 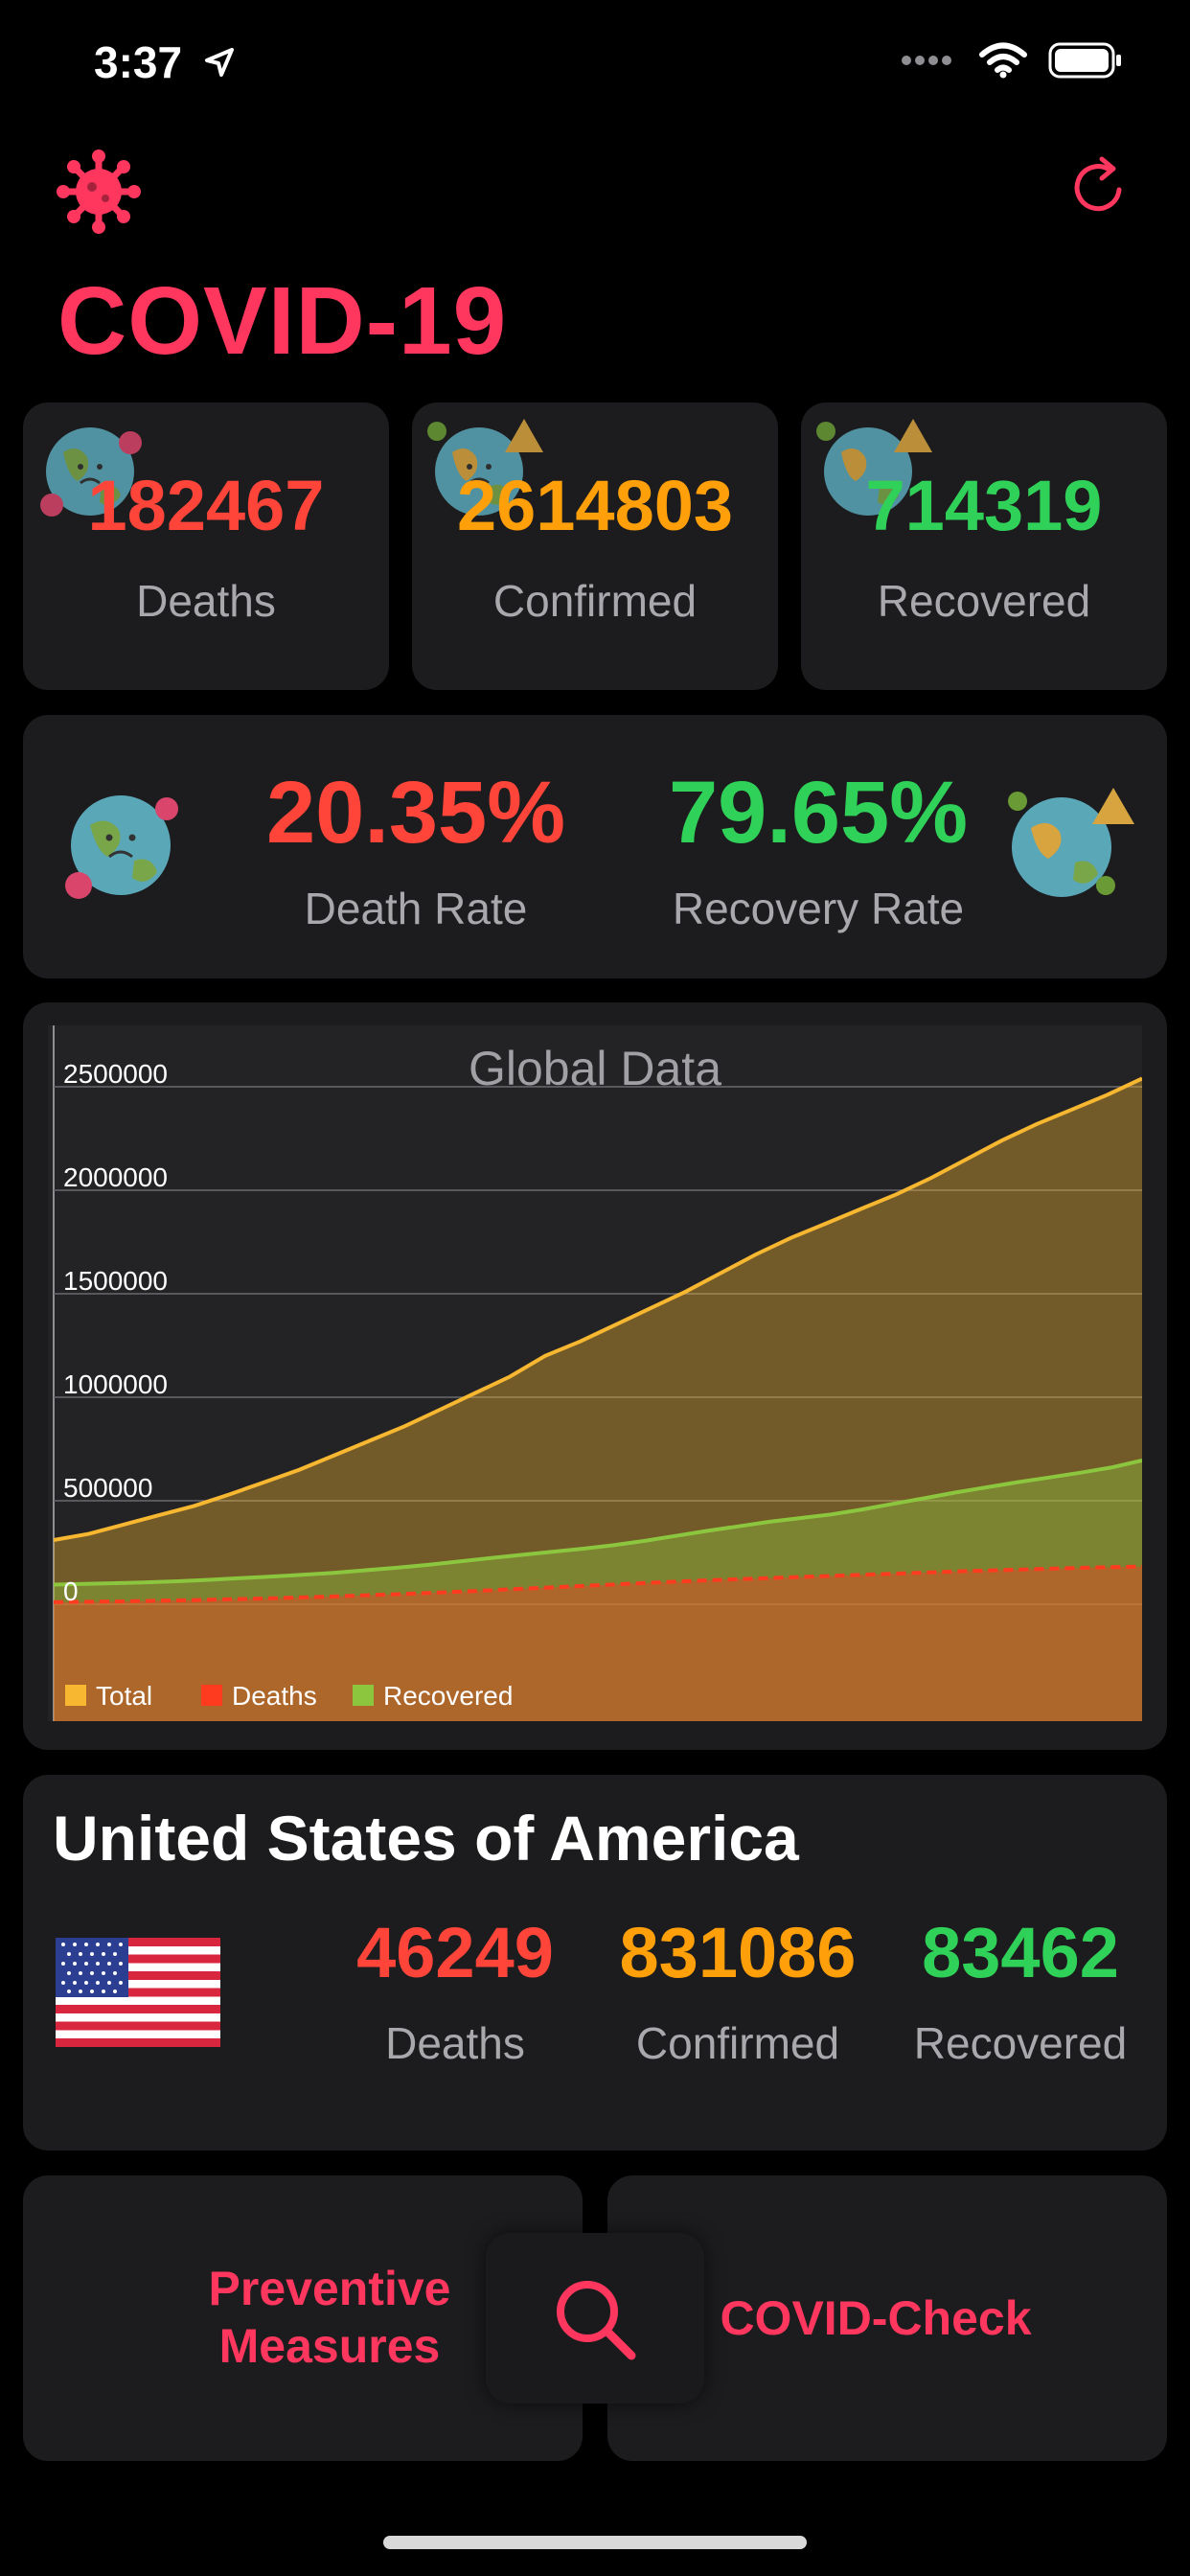 I want to click on country-confirmed-label: Confirmed, so click(x=738, y=2043).